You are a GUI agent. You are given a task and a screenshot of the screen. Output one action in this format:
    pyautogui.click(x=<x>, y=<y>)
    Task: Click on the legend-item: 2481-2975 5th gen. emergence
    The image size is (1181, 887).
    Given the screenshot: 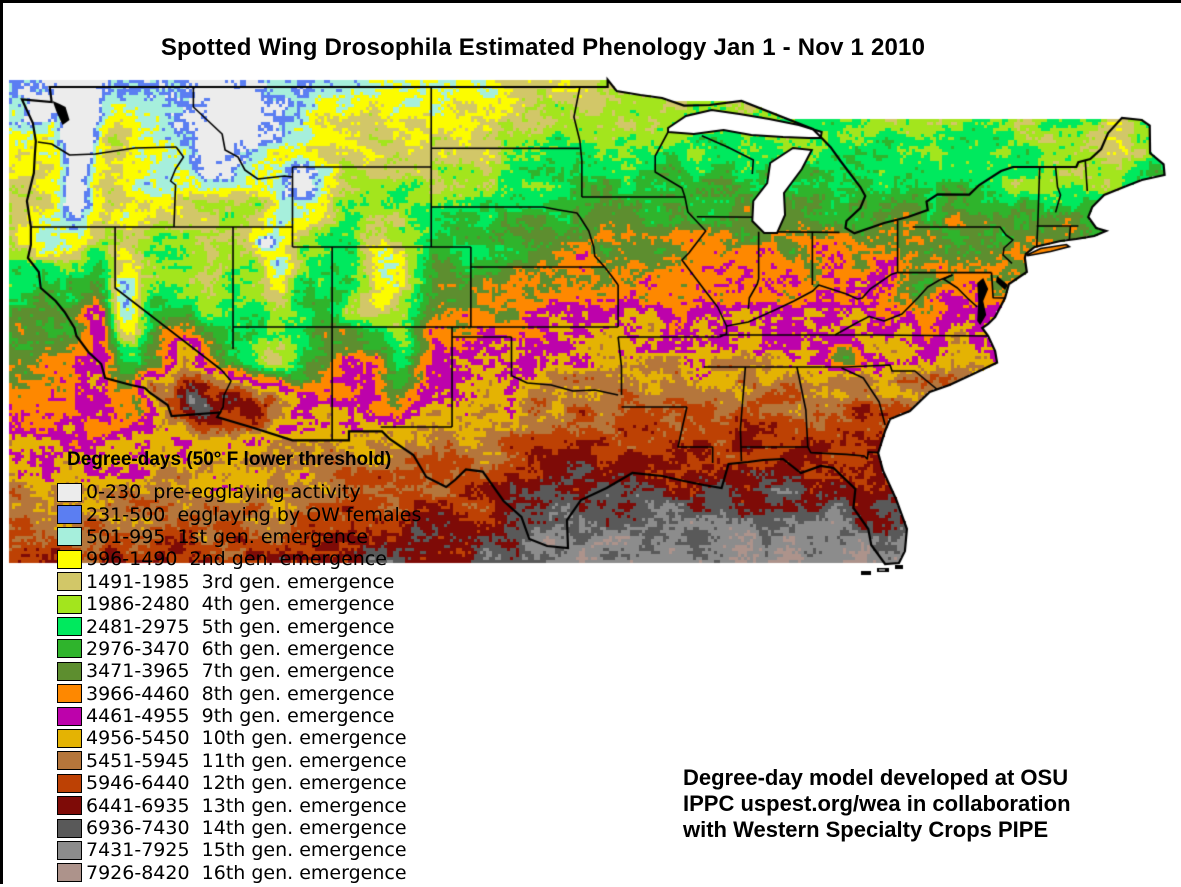 What is the action you would take?
    pyautogui.click(x=239, y=626)
    